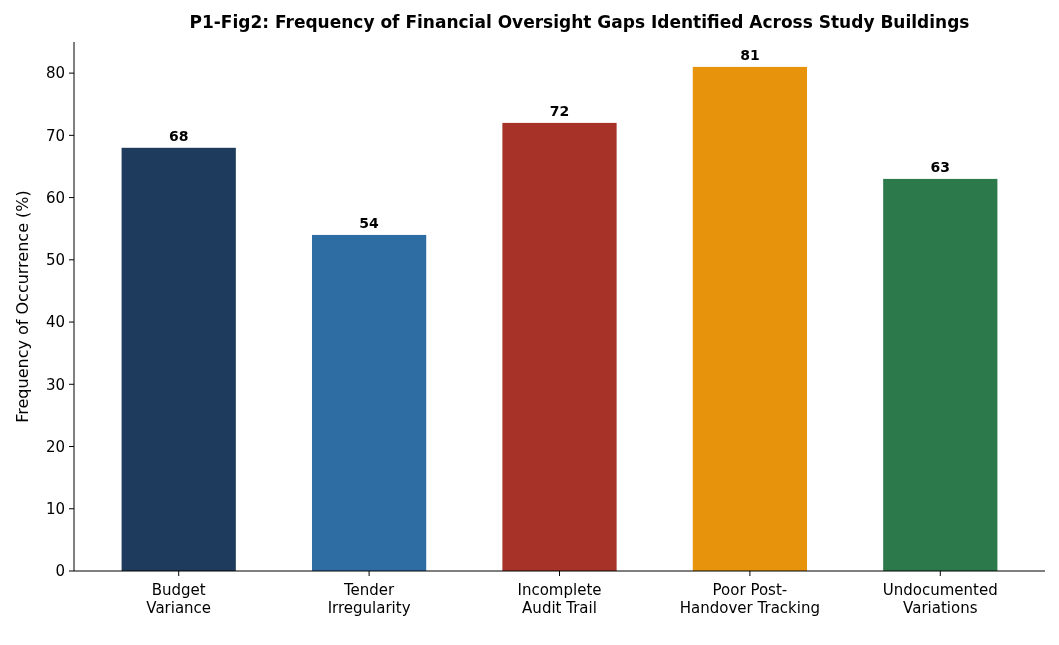  What do you see at coordinates (749, 599) in the screenshot?
I see `x-tick-label: Poor Post- Handover Tracking` at bounding box center [749, 599].